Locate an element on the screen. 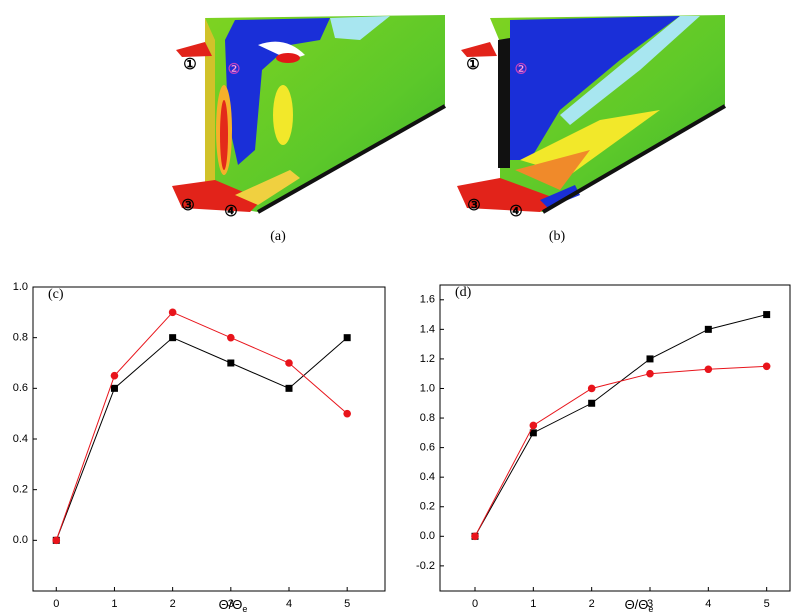 This screenshot has height=616, width=797. panel-label: (c) is located at coordinates (56, 294).